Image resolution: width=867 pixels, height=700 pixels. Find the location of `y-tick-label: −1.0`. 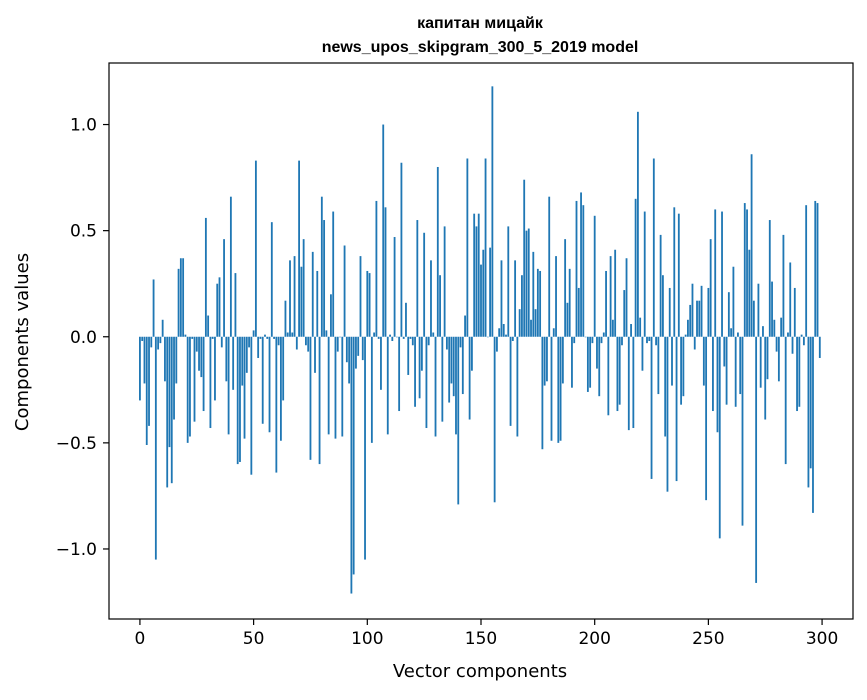

y-tick-label: −1.0 is located at coordinates (76, 550).